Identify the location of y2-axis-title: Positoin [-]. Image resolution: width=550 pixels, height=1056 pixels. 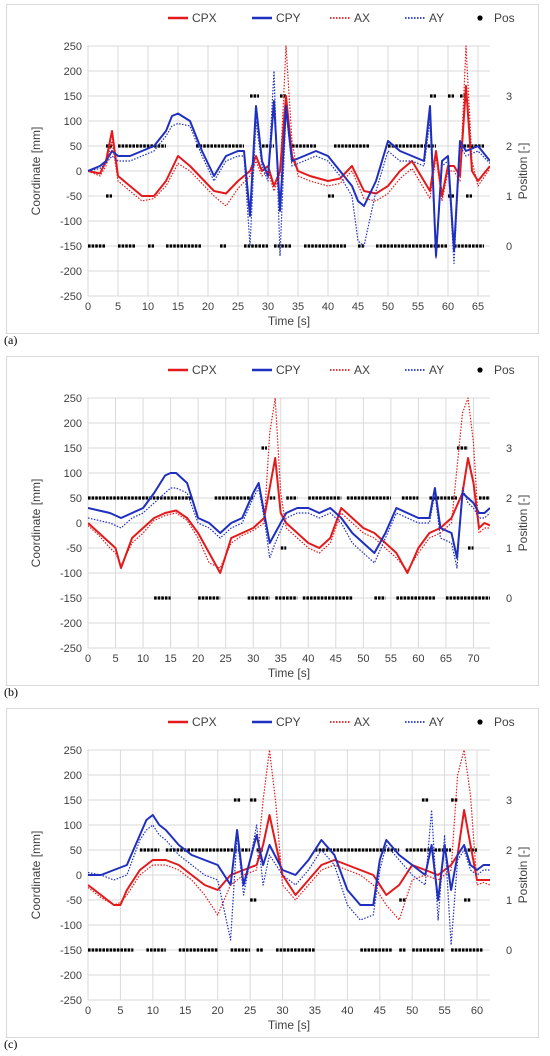
(523, 875).